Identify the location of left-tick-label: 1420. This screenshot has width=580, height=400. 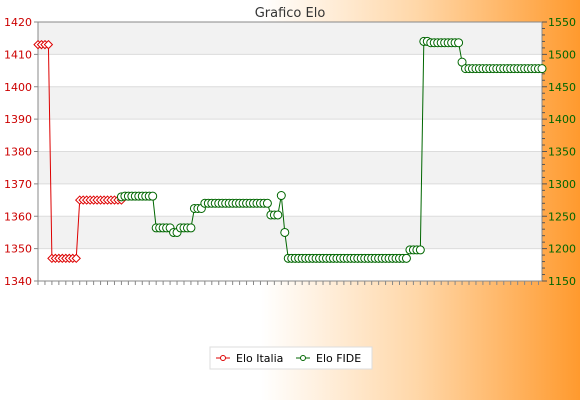
(18, 22).